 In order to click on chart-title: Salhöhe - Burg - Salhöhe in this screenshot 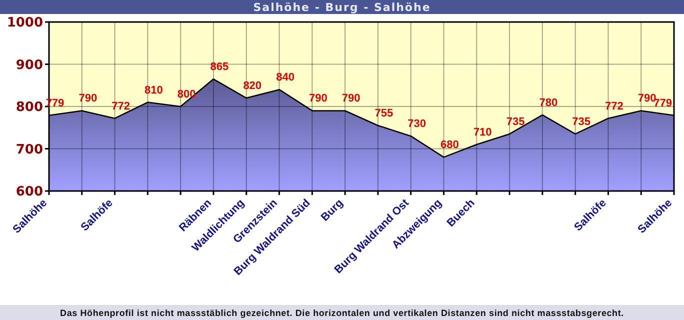, I will do `click(342, 7)`.